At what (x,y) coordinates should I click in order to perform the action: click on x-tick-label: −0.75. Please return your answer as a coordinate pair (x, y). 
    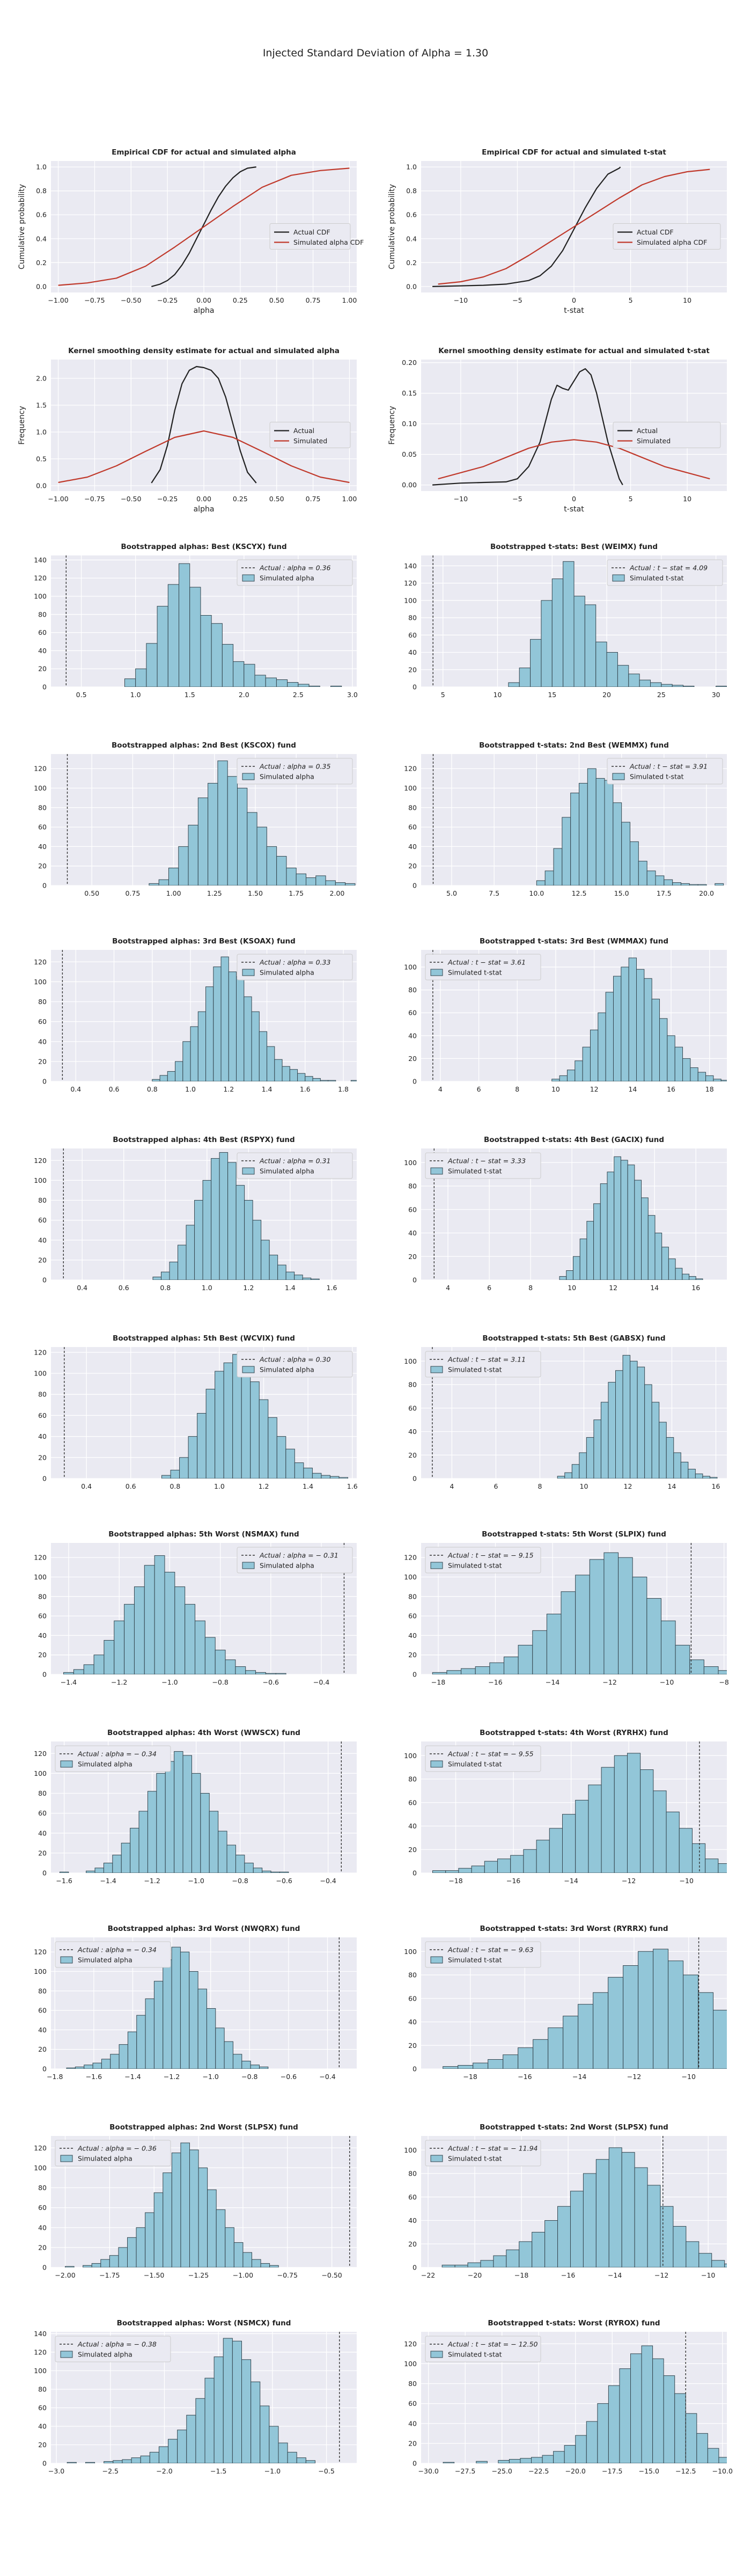
    Looking at the image, I should click on (94, 499).